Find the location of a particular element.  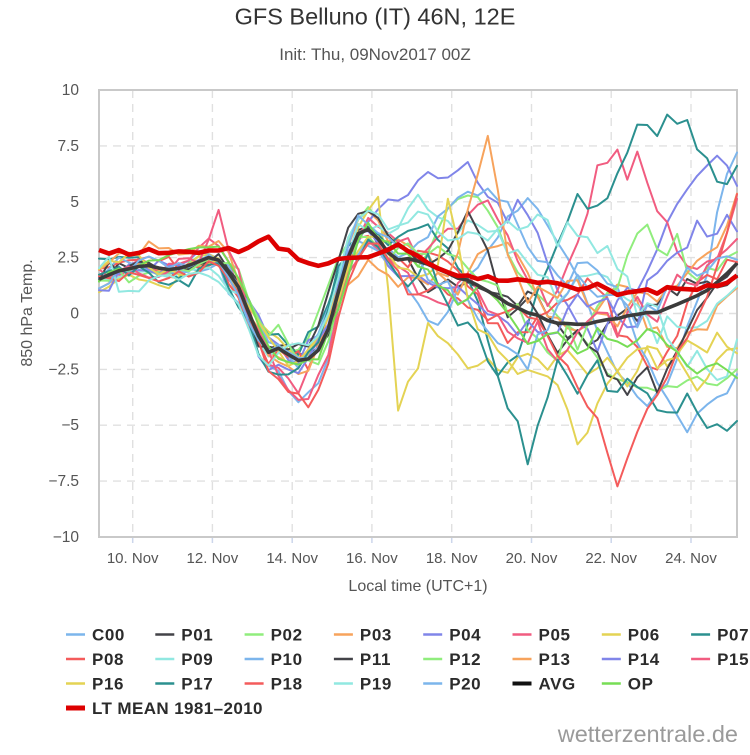

svg-text: wetterzentrale.de is located at coordinates (647, 734).